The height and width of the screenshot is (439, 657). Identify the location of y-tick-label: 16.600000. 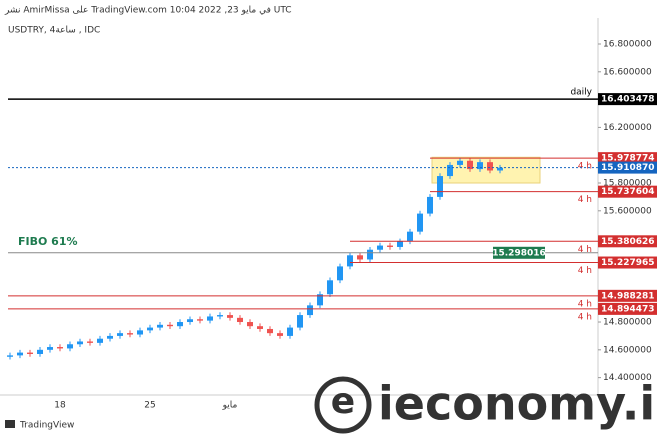
(627, 72).